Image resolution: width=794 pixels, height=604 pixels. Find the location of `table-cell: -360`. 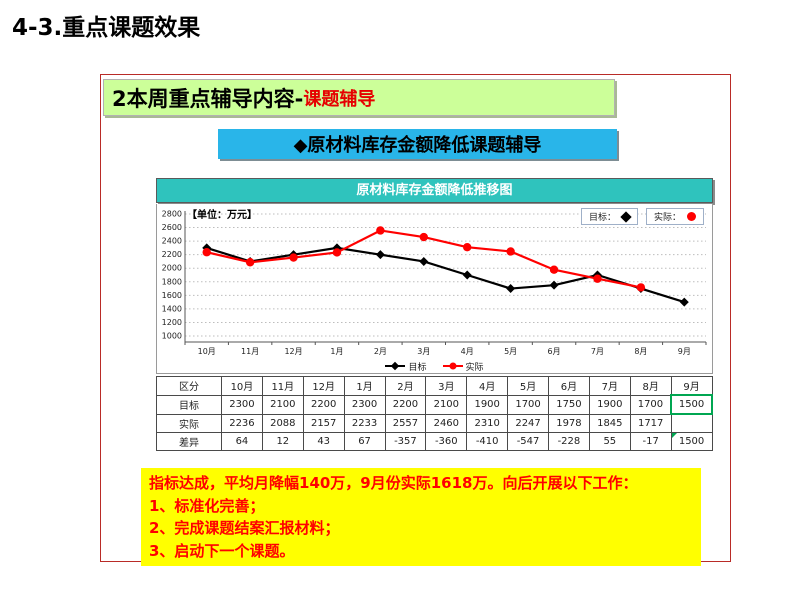

table-cell: -360 is located at coordinates (446, 441).